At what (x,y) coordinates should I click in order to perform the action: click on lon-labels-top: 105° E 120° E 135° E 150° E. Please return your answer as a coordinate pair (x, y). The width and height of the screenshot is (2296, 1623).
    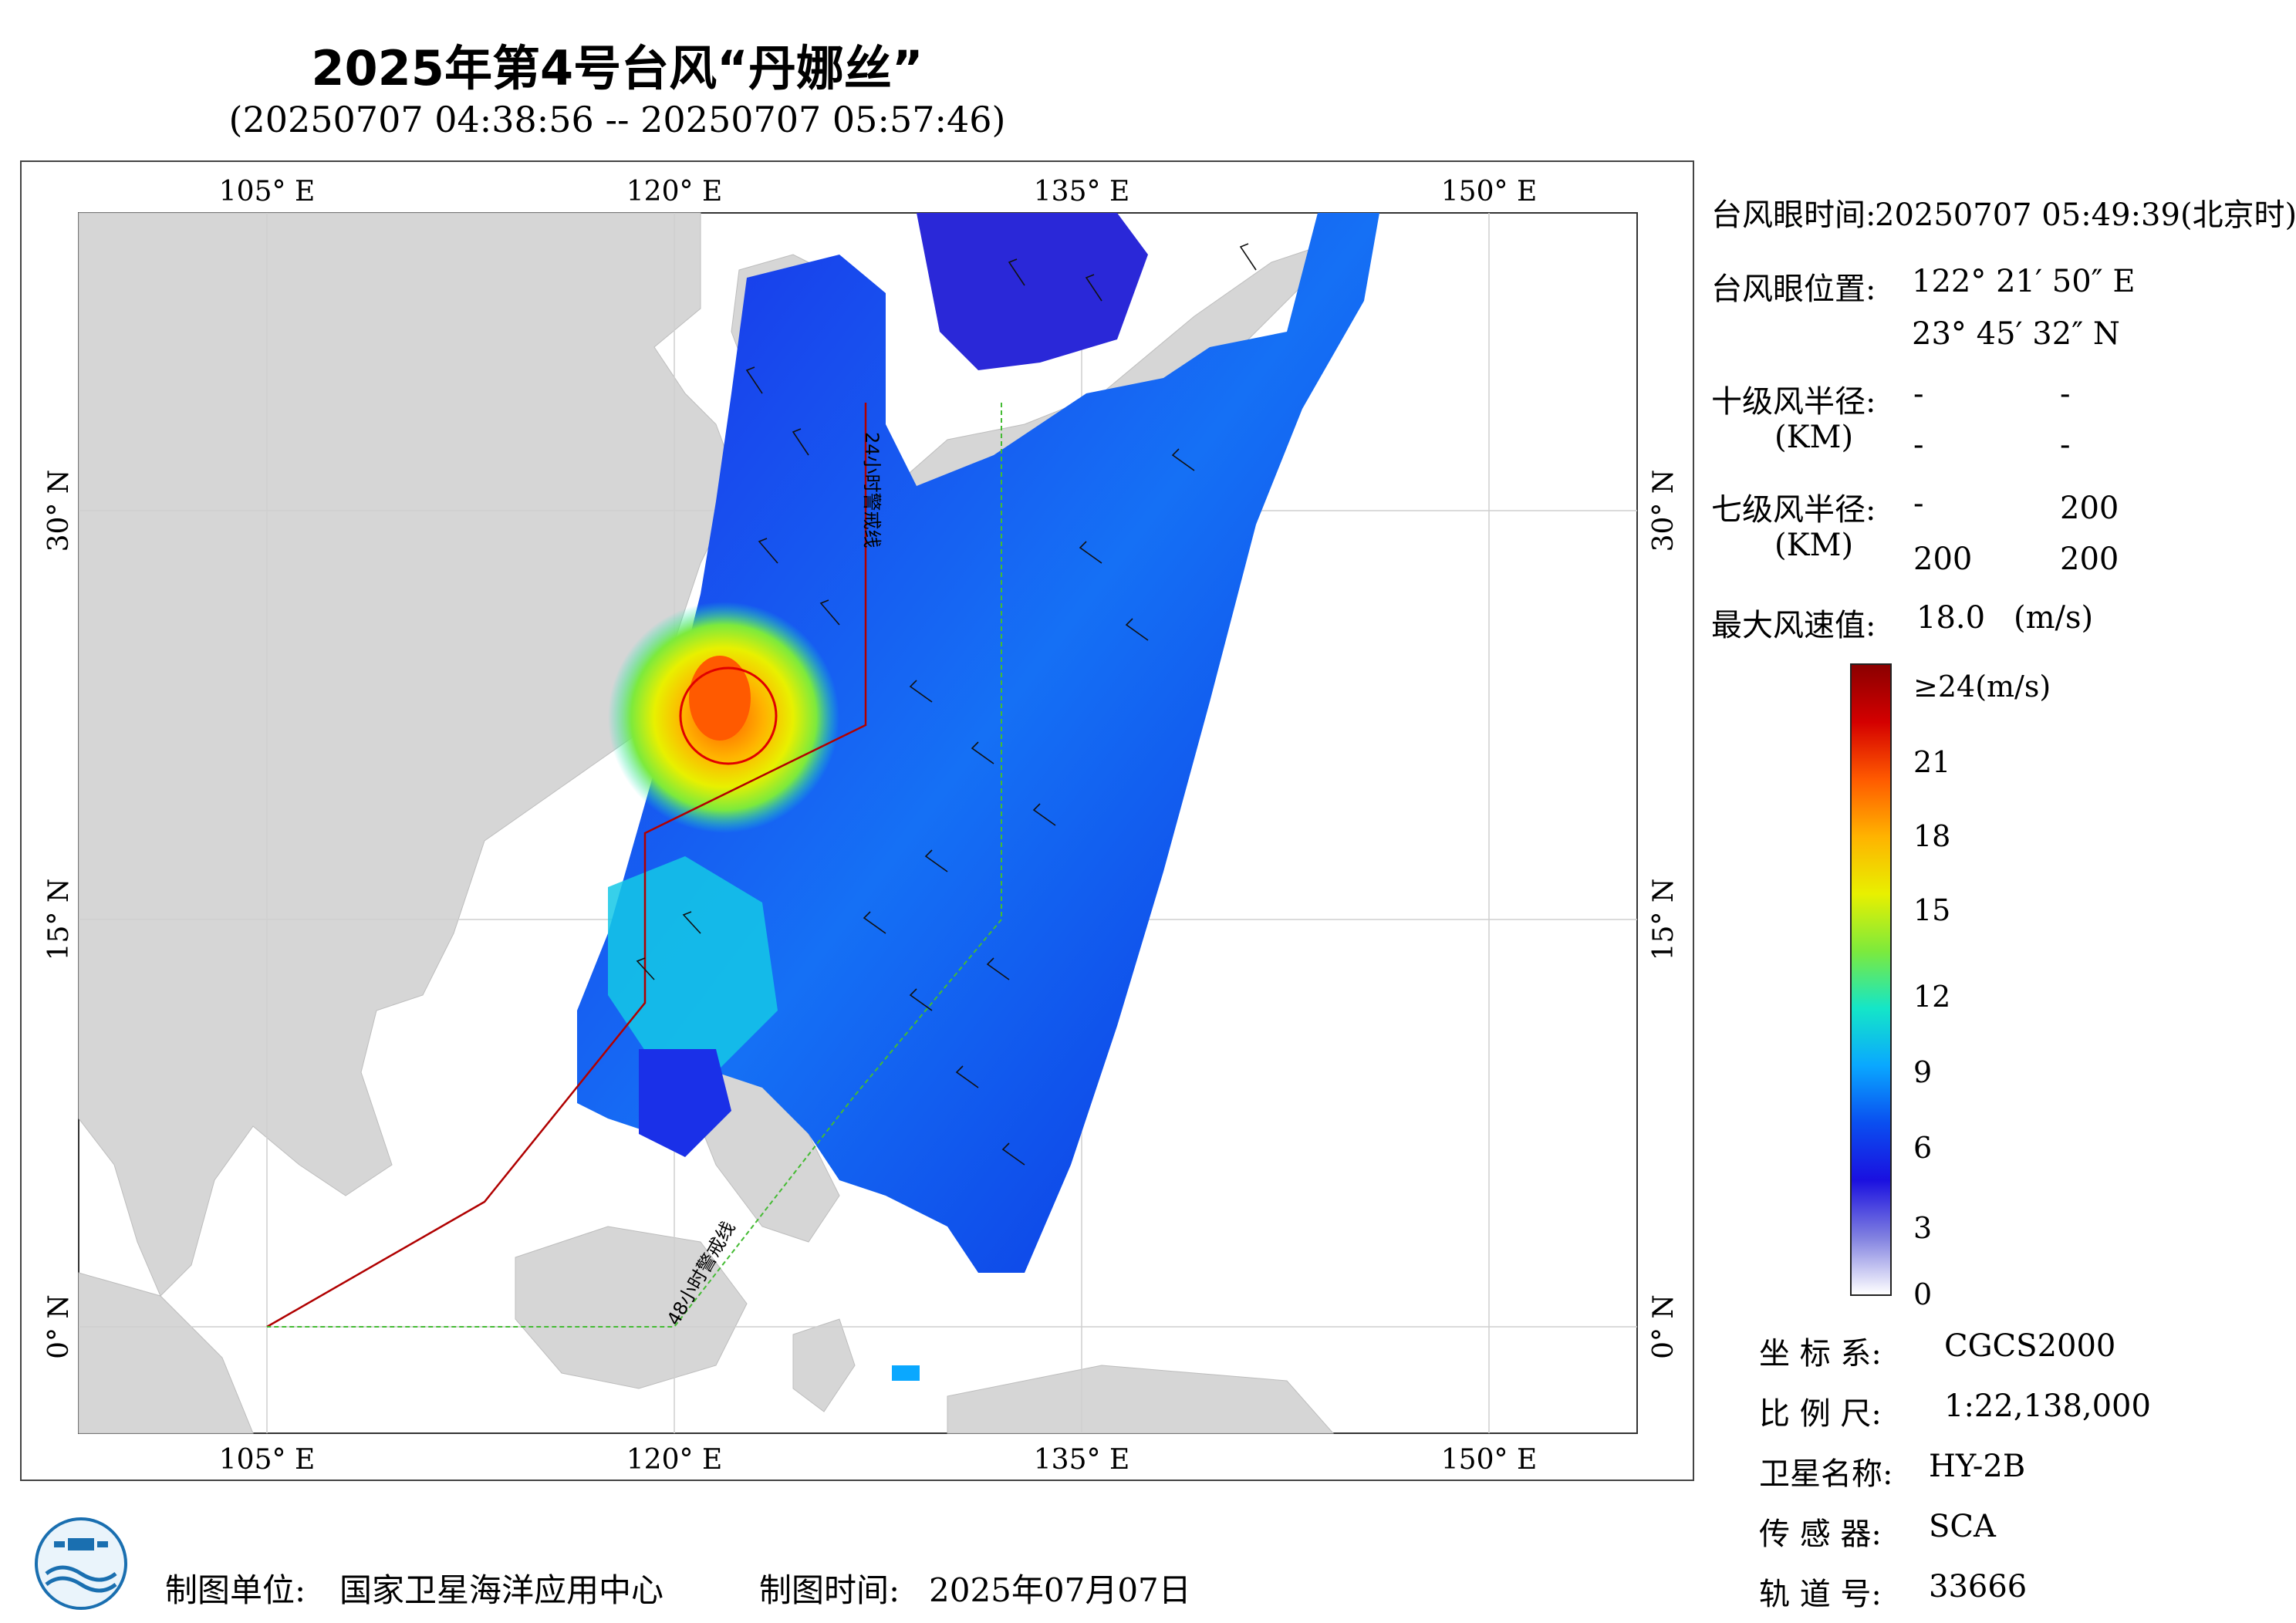
    Looking at the image, I should click on (878, 192).